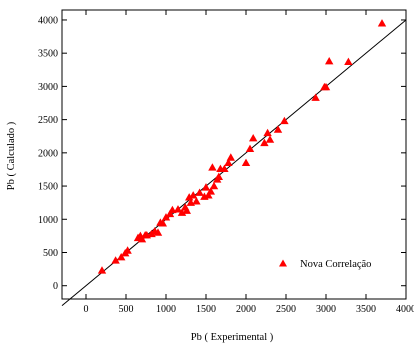  Describe the element at coordinates (86, 309) in the screenshot. I see `x-tick-label: 0` at that location.